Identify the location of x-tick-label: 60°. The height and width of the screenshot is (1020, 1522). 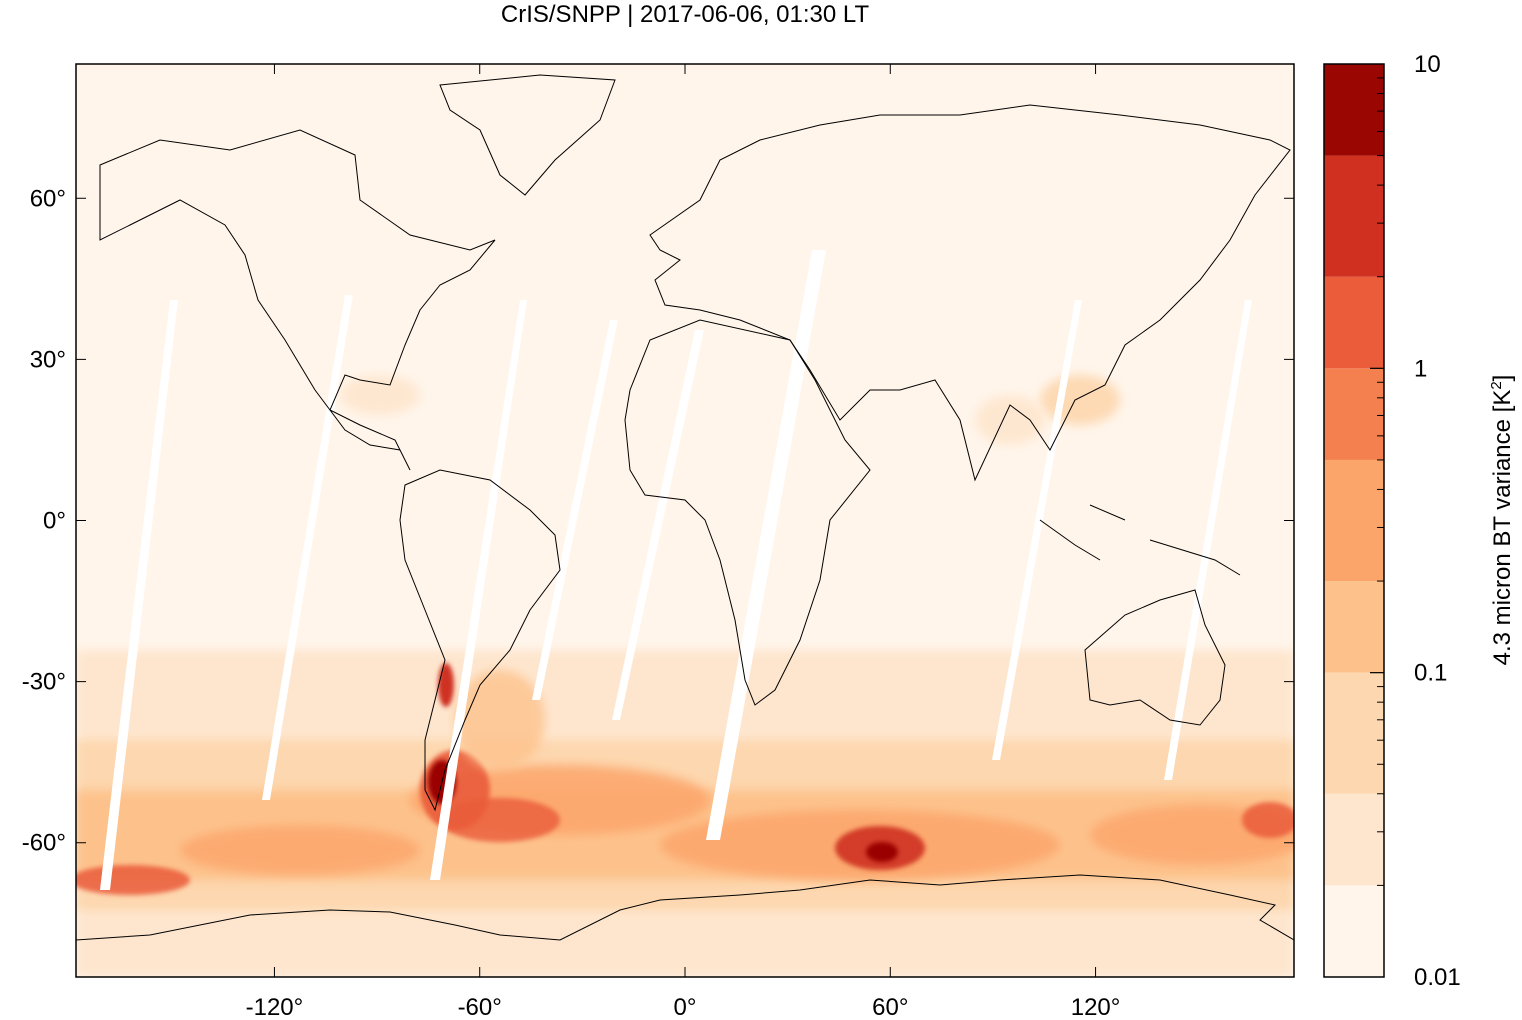
(890, 1007).